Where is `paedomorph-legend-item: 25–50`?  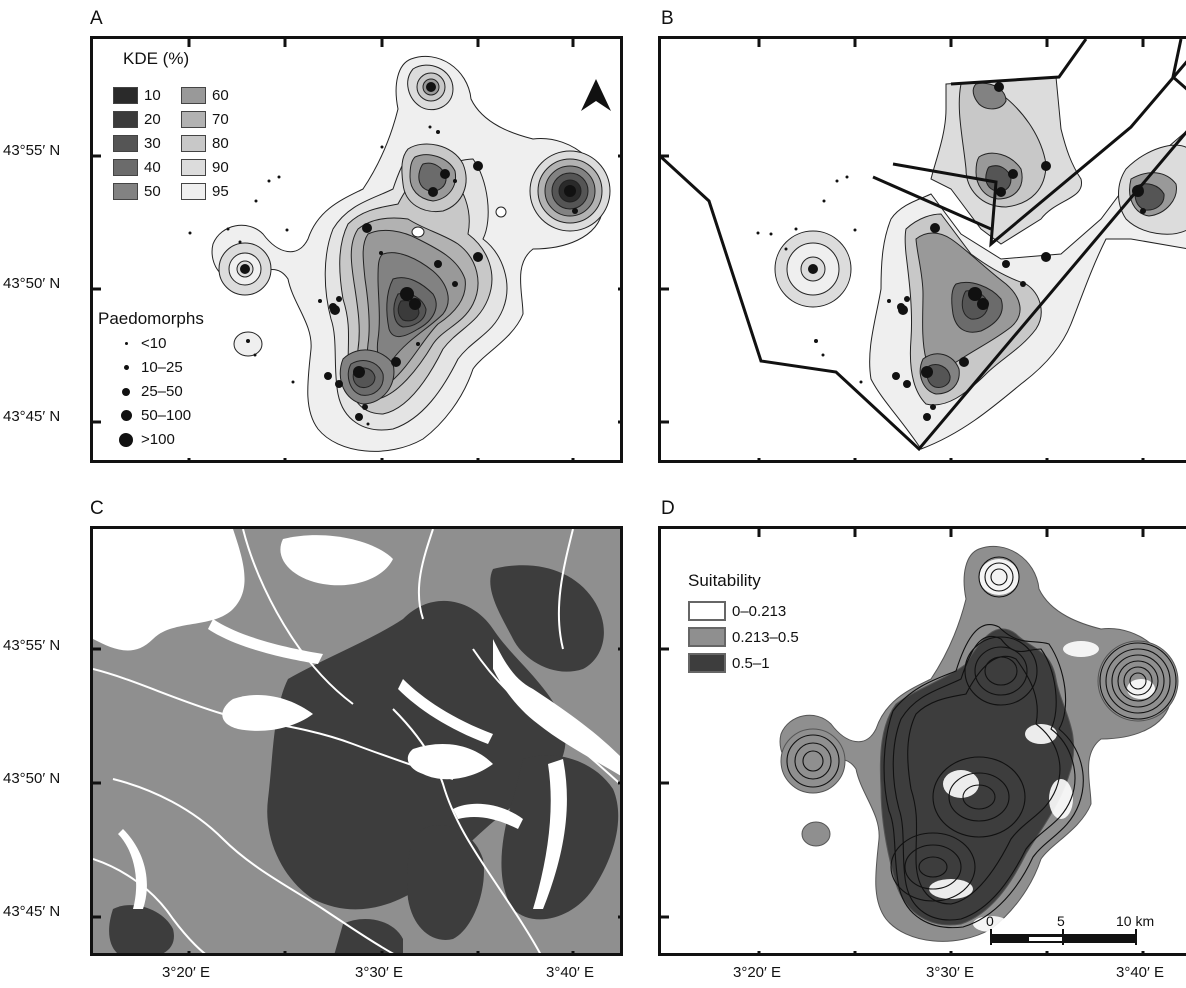 paedomorph-legend-item: 25–50 is located at coordinates (149, 391).